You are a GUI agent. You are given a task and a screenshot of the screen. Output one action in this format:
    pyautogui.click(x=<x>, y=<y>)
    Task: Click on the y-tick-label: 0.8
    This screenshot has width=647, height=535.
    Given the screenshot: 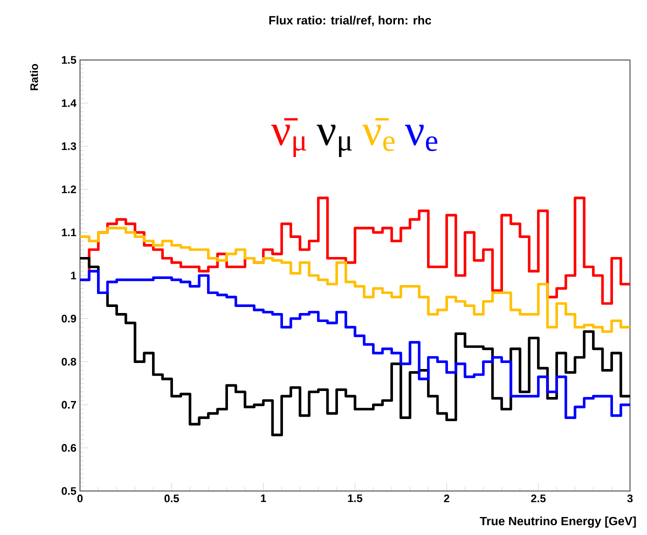 What is the action you would take?
    pyautogui.click(x=69, y=362)
    